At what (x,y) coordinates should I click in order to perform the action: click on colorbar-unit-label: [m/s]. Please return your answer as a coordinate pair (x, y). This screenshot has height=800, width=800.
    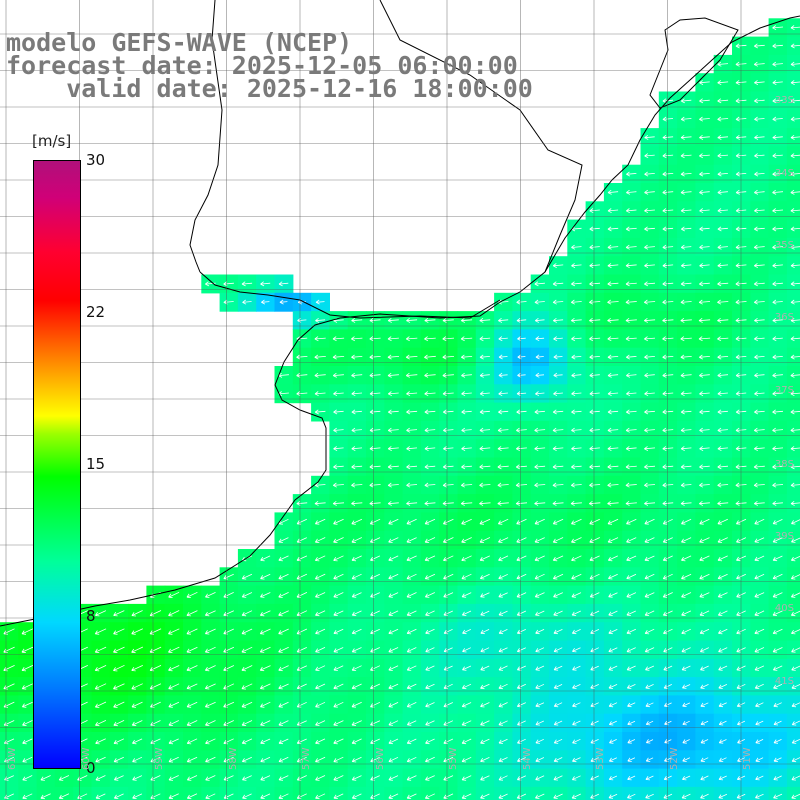
    Looking at the image, I should click on (52, 141).